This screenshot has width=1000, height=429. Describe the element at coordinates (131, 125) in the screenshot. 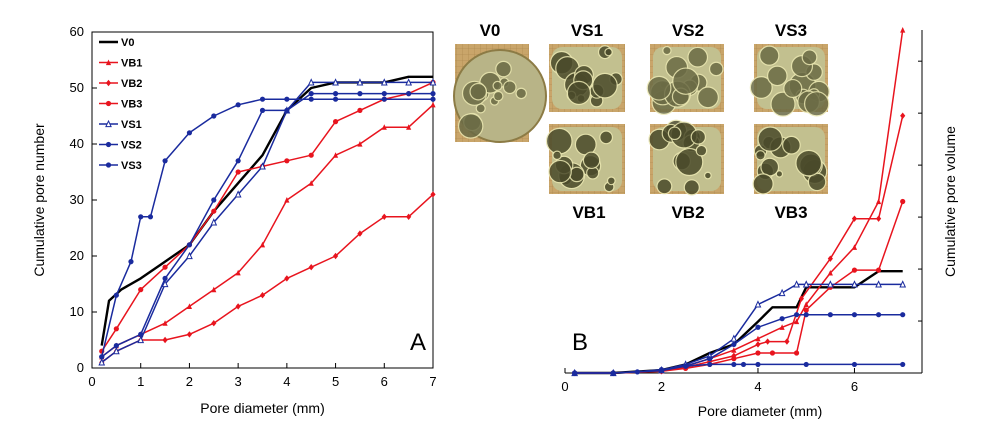

I see `legend-label: VS1` at that location.